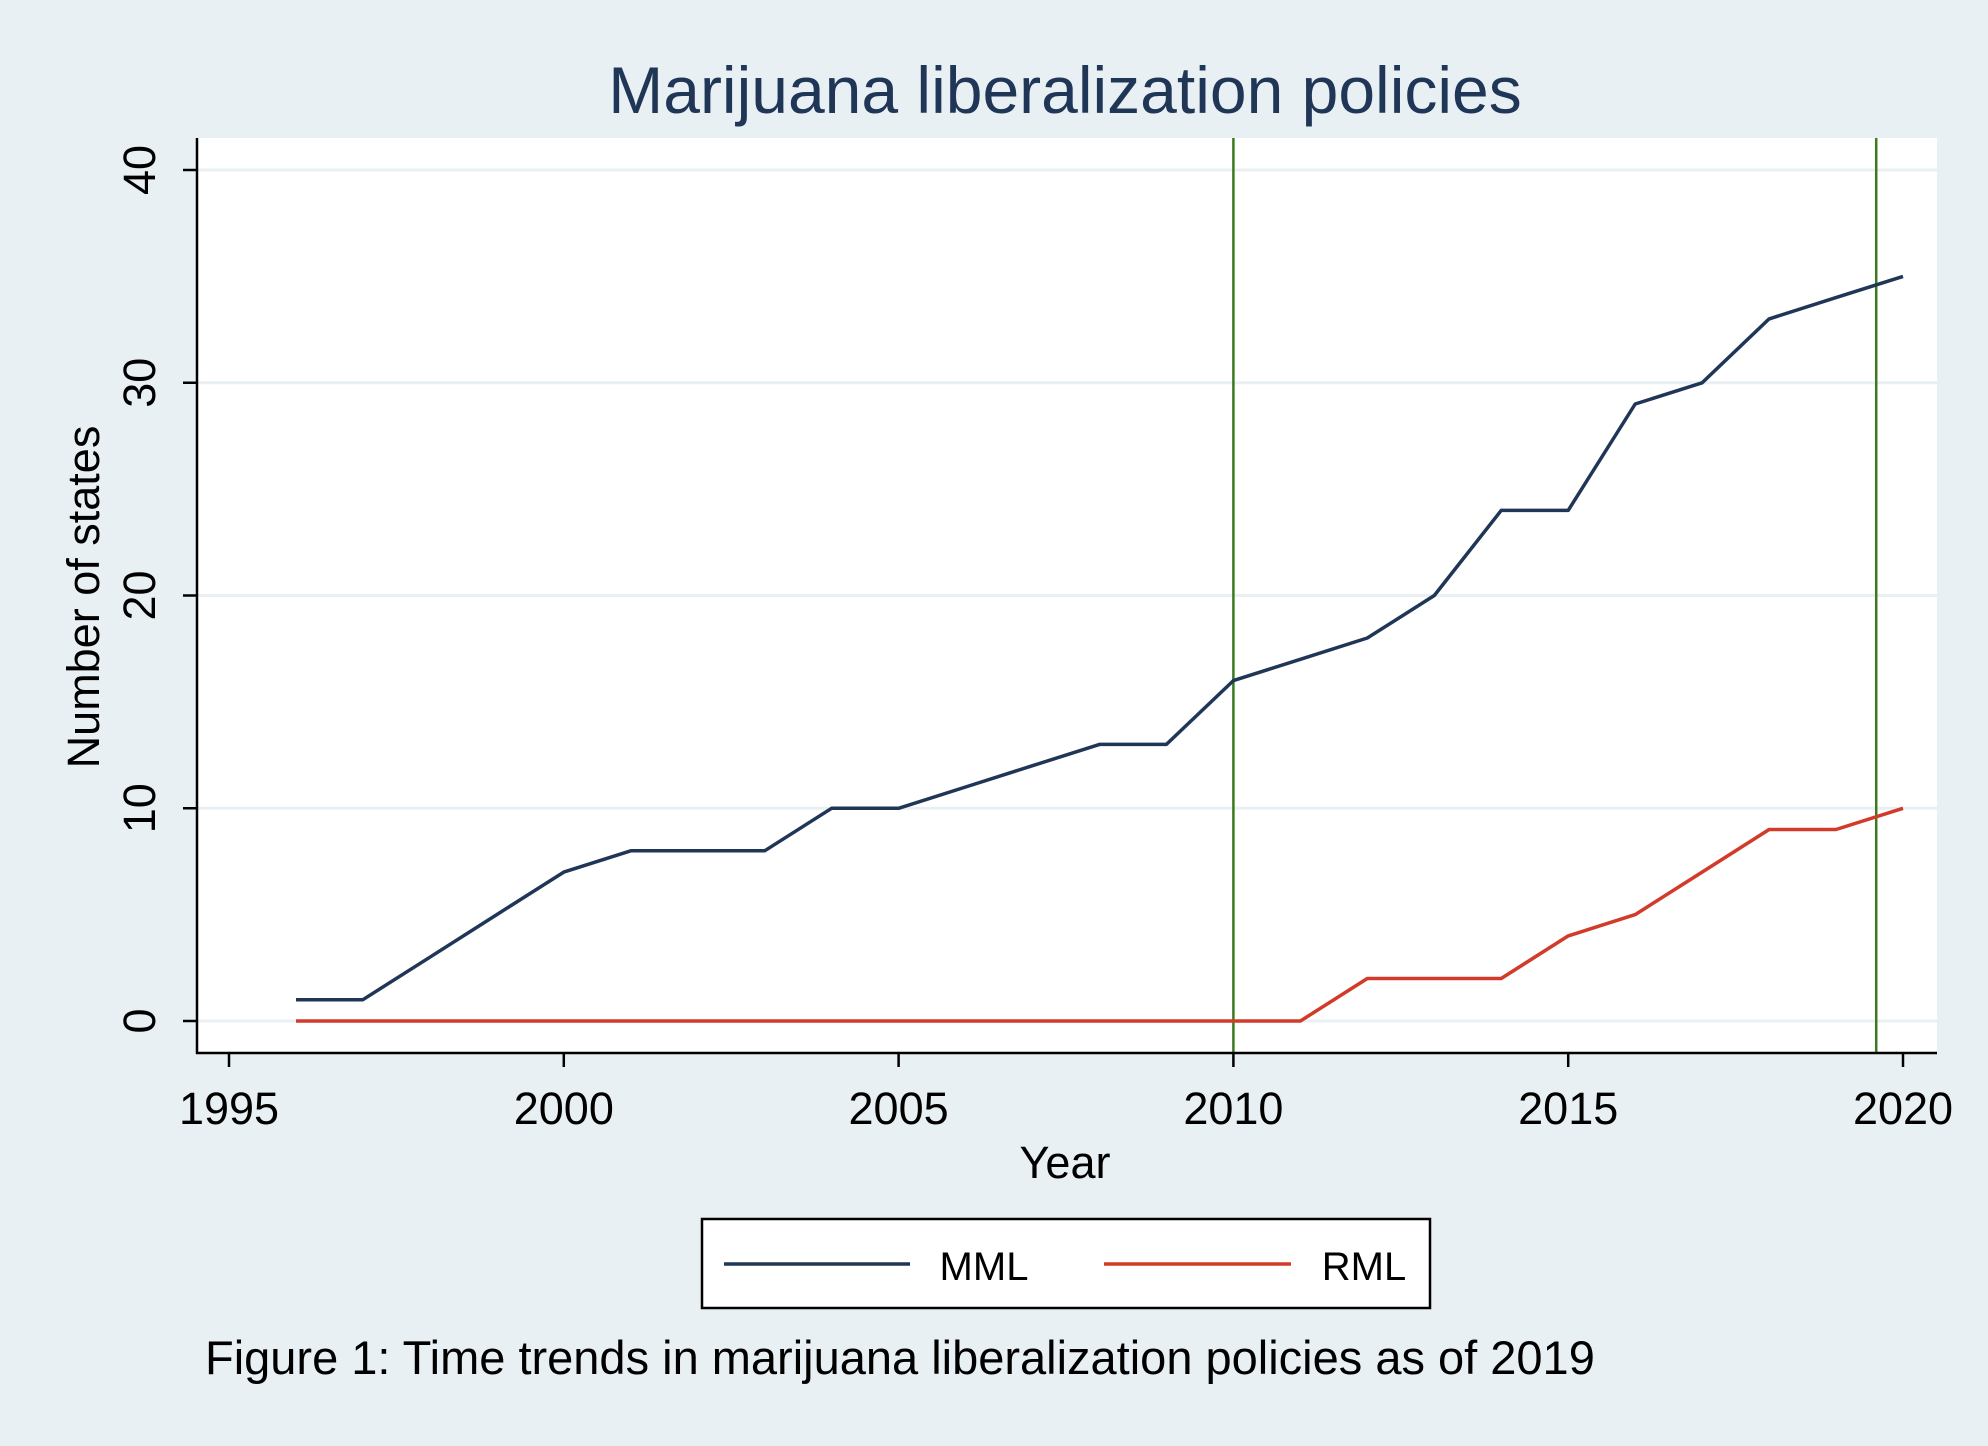 This screenshot has height=1446, width=1988. What do you see at coordinates (139, 808) in the screenshot?
I see `y-tick-label-10: 10` at bounding box center [139, 808].